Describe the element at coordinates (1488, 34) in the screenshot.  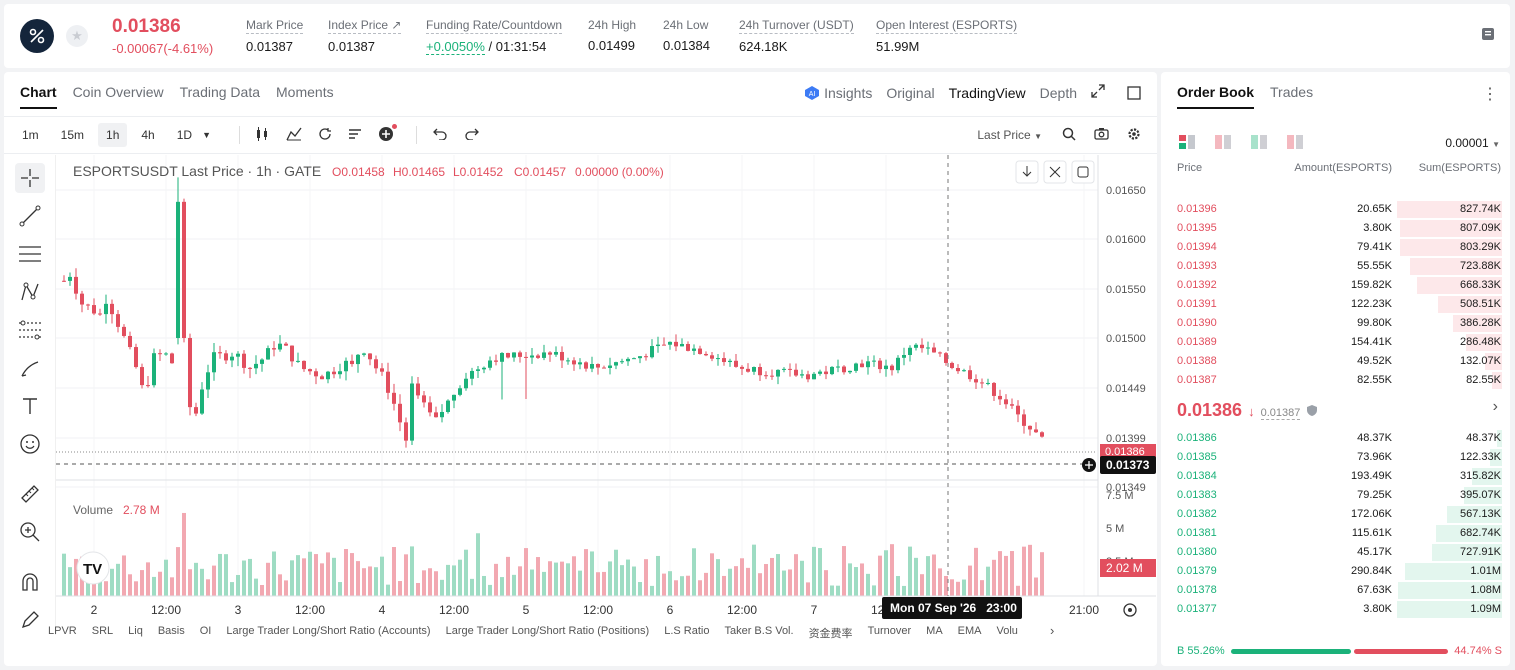
I see `guide-book-icon` at that location.